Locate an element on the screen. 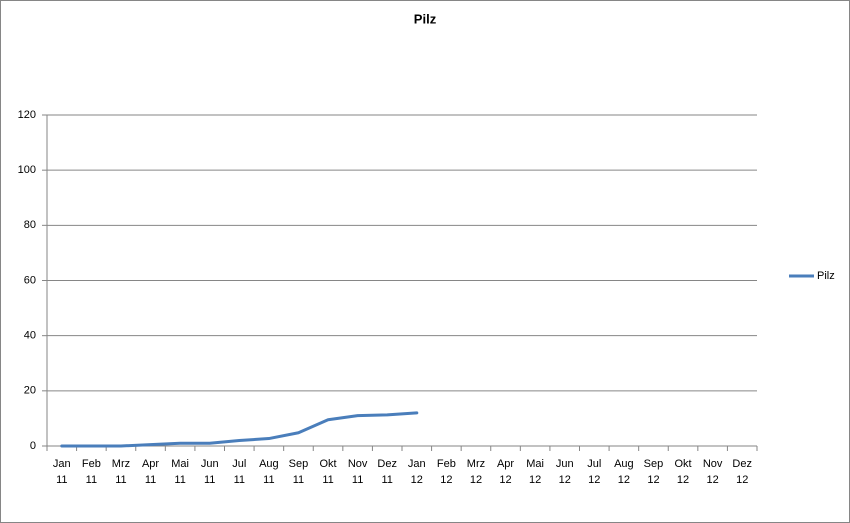  x-tick-label: Dez 12 is located at coordinates (742, 472).